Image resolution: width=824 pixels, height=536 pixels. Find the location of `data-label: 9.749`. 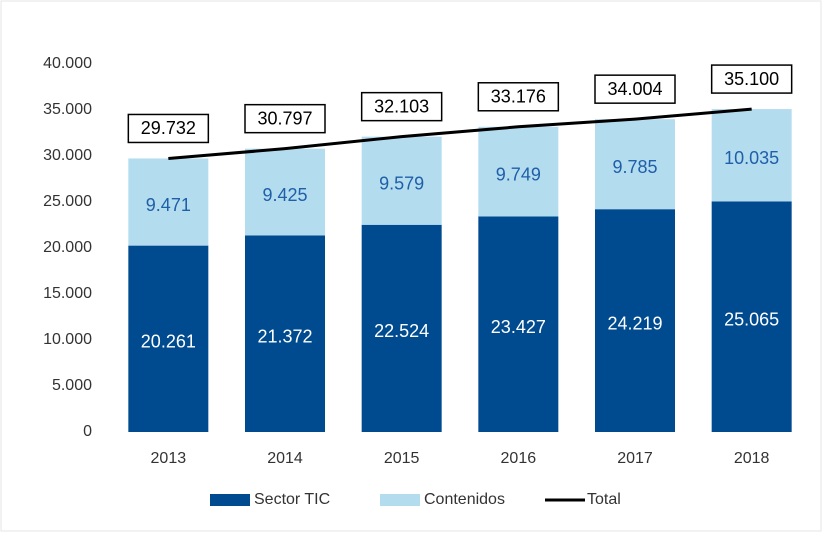

data-label: 9.749 is located at coordinates (518, 174).